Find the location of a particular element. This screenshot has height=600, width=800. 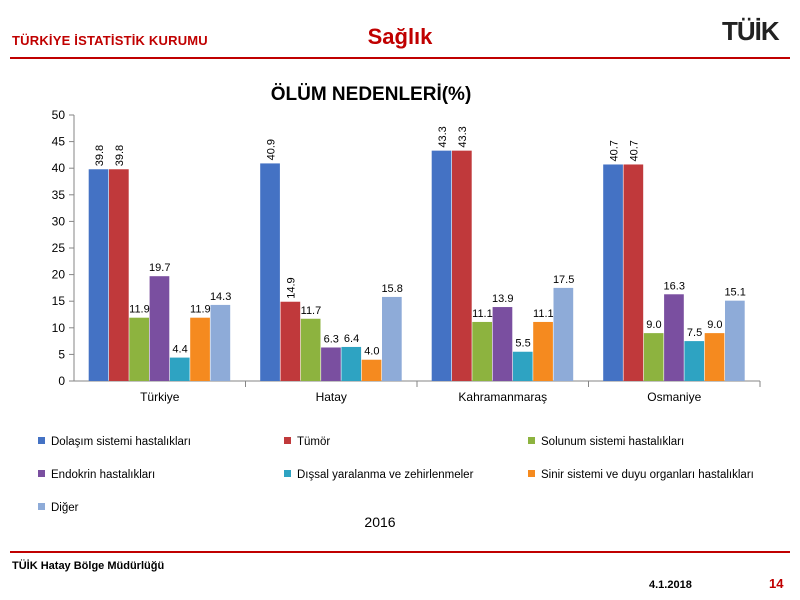

legend-label: Tümör is located at coordinates (313, 442).